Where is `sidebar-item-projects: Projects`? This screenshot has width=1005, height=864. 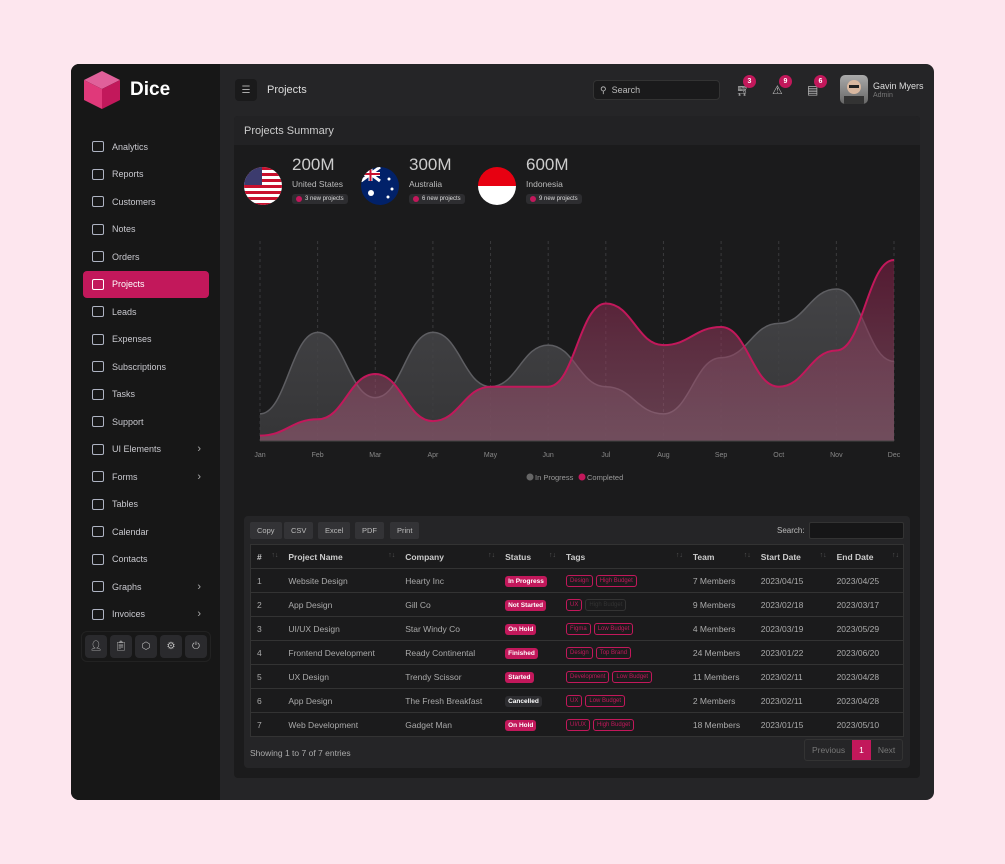 sidebar-item-projects: Projects is located at coordinates (146, 284).